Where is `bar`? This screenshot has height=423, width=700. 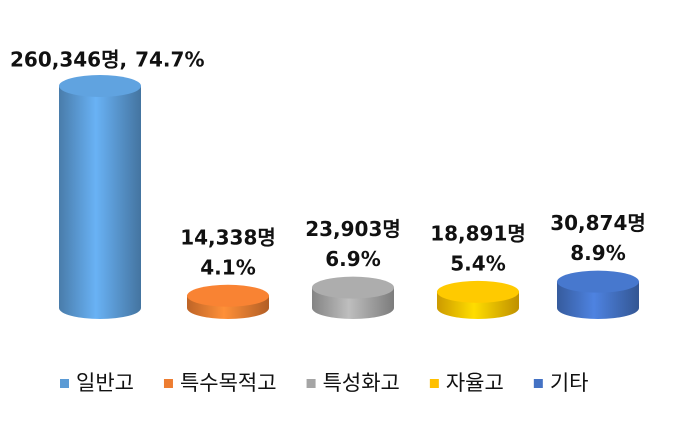 bar is located at coordinates (100, 202).